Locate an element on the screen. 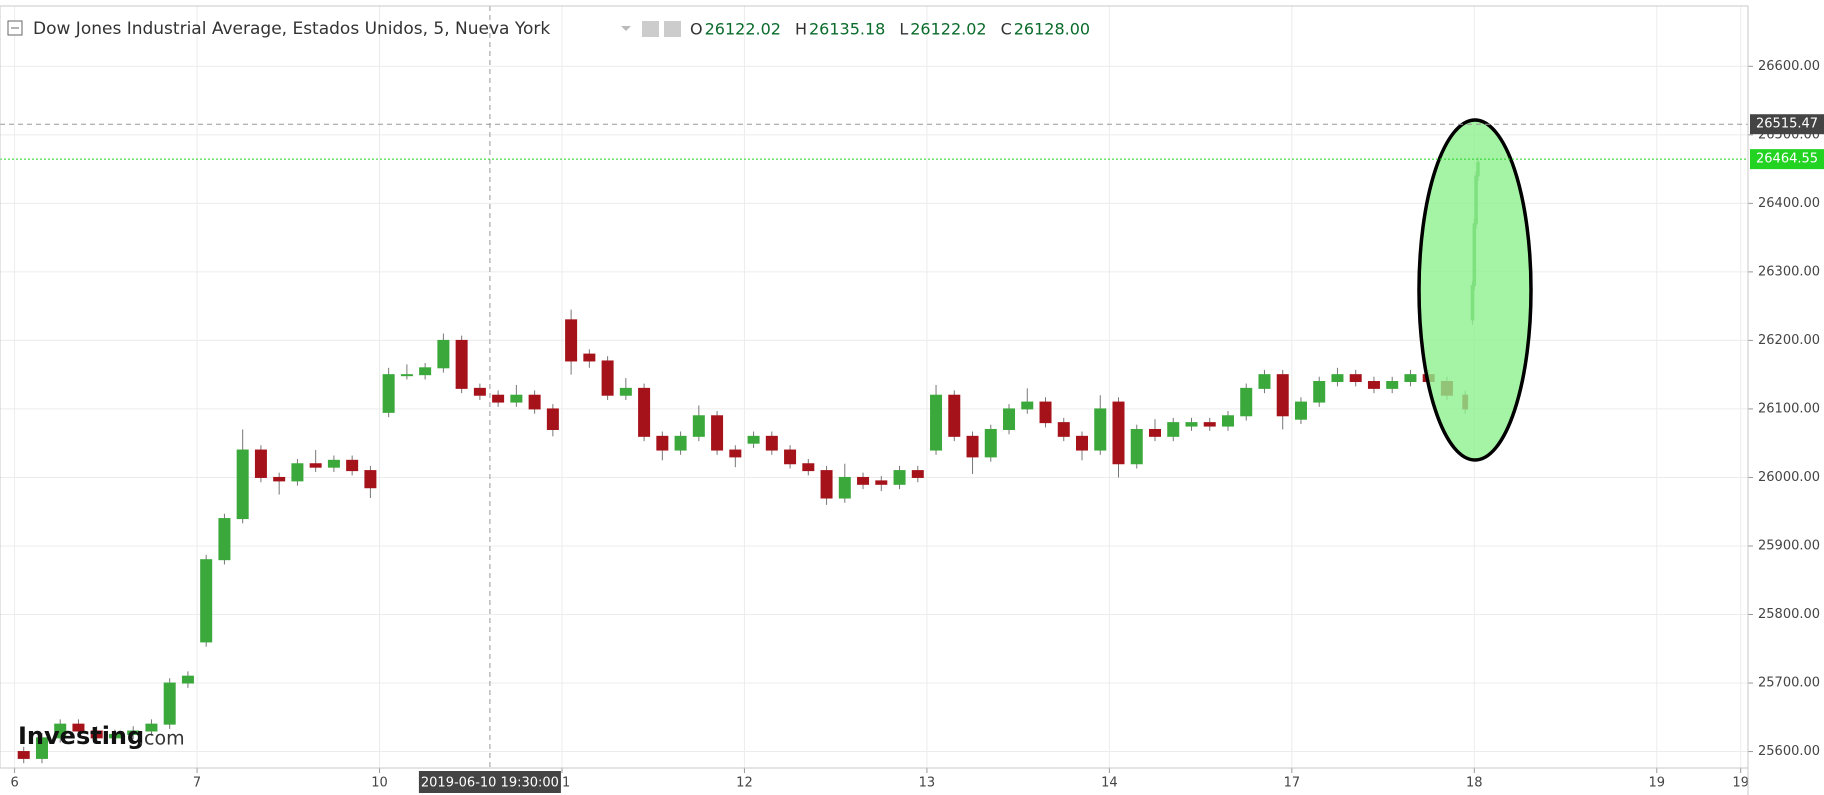 The height and width of the screenshot is (795, 1824). y-tick-label: 25800.00 is located at coordinates (1789, 614).